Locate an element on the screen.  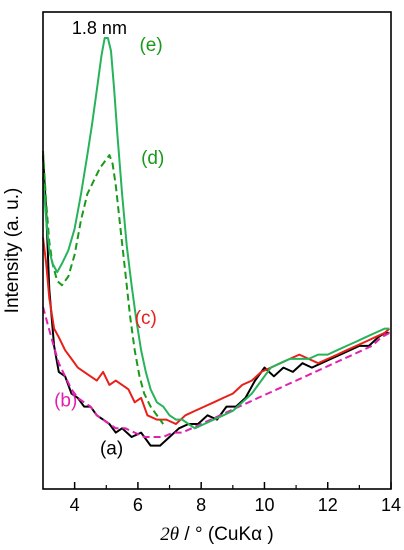
x-ticks: 4 6 8 10 12 14 is located at coordinates (235, 498).